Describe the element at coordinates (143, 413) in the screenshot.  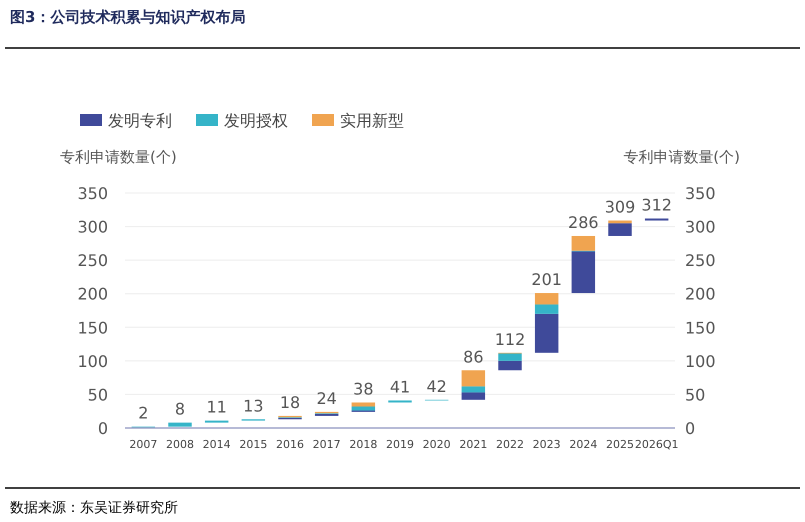
I see `annotation: 2` at that location.